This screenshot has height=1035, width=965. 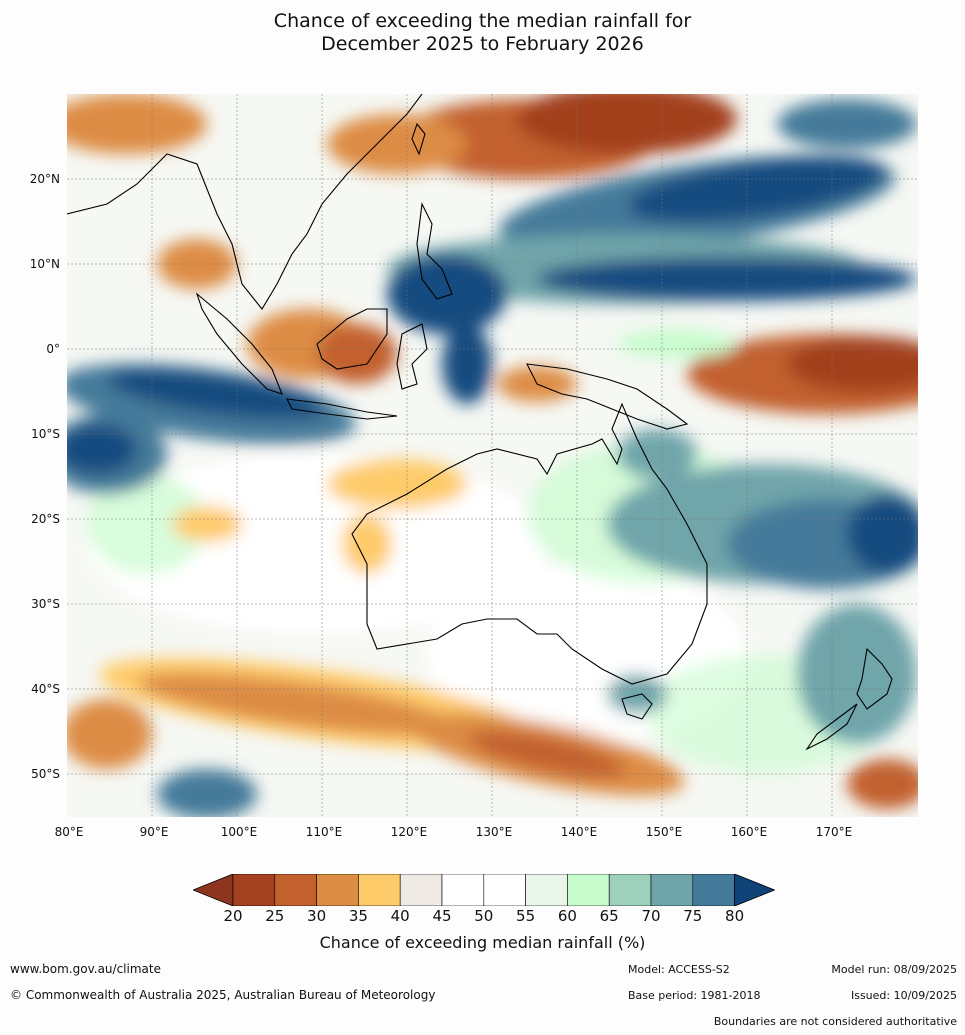 I want to click on asia-mainland-coastline, so click(x=245, y=202).